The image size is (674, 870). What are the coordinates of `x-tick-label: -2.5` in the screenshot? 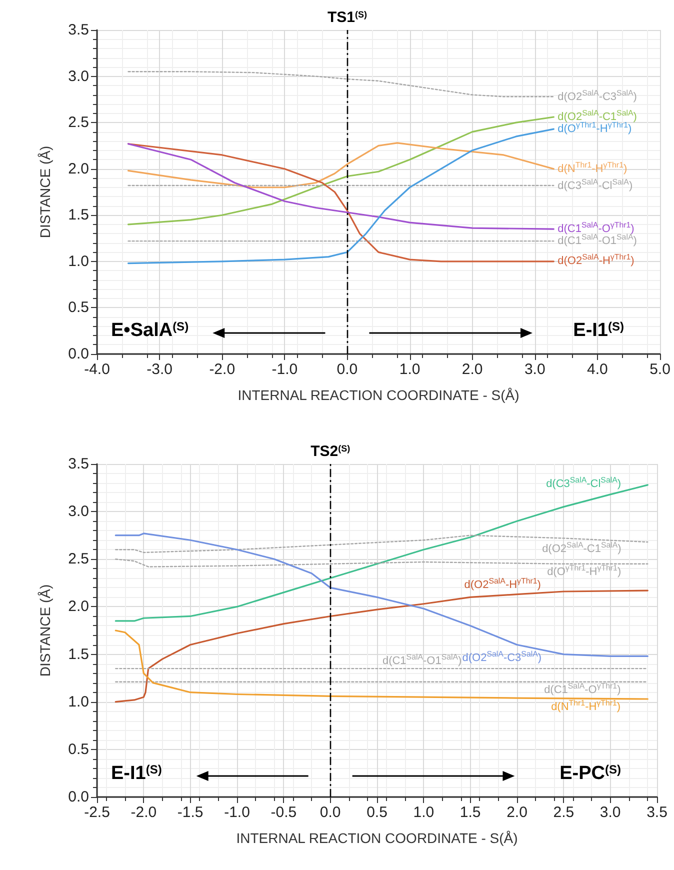 It's located at (97, 812).